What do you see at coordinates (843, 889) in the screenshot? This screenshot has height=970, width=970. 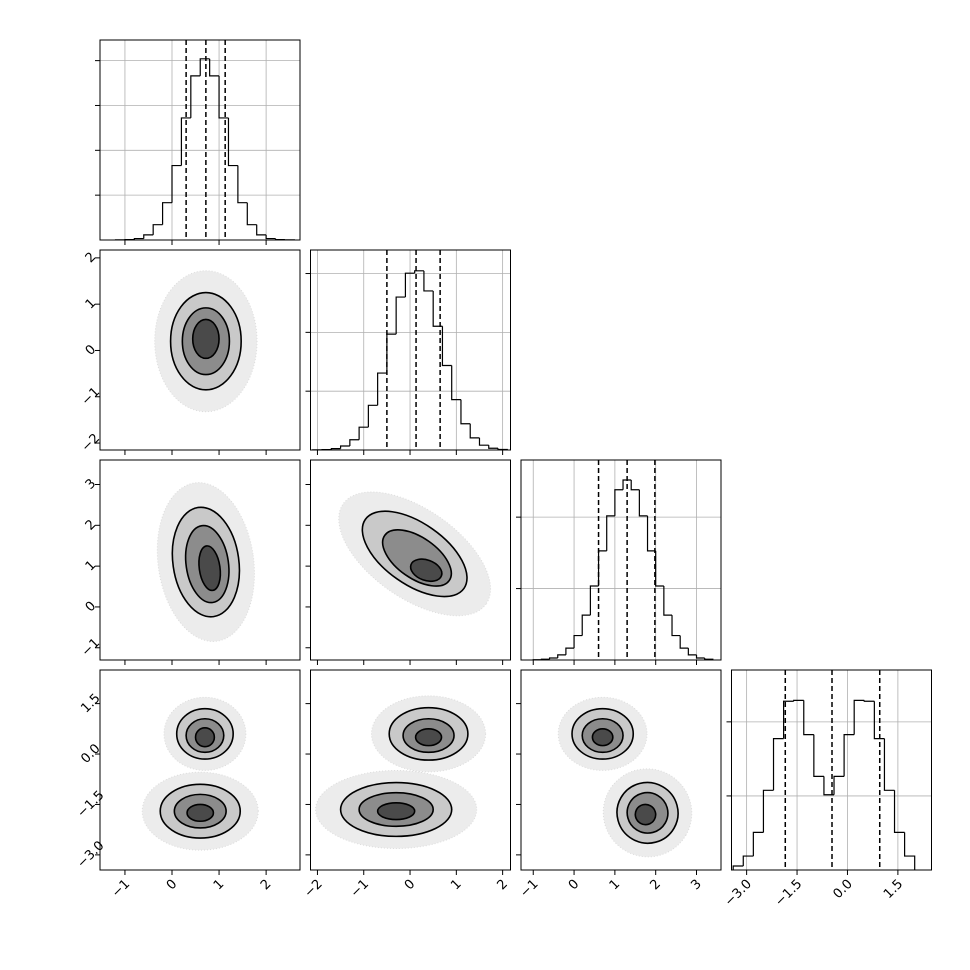 I see `x-tick-label: 0.0` at bounding box center [843, 889].